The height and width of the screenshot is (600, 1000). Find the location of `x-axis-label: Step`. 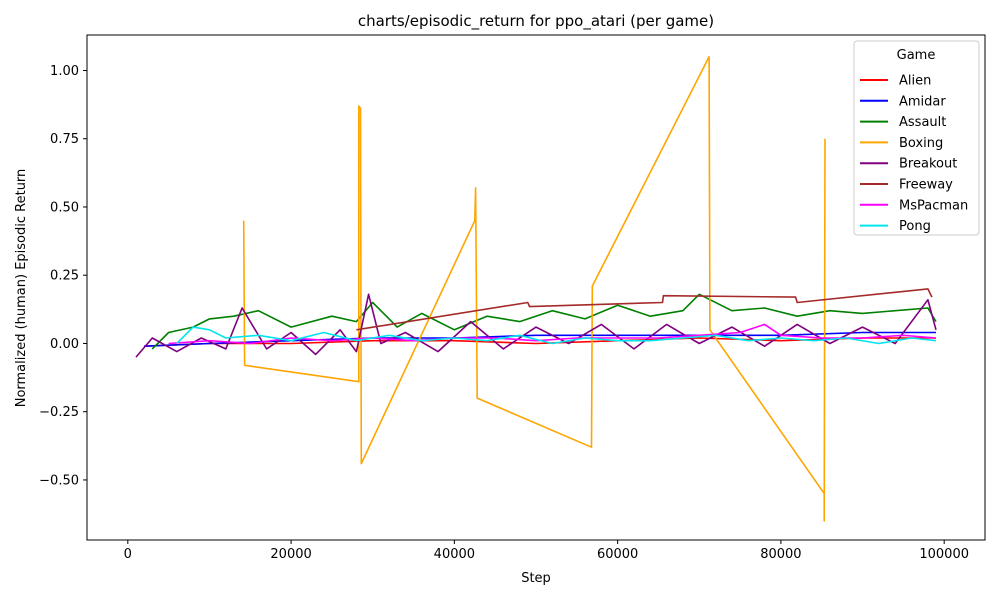

x-axis-label: Step is located at coordinates (536, 578).